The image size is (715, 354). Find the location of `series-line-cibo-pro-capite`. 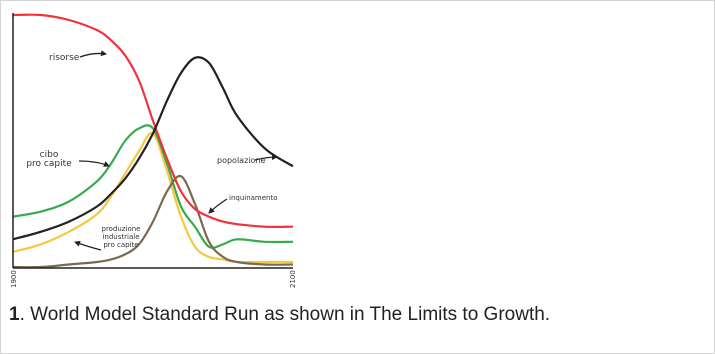

series-line-cibo-pro-capite is located at coordinates (153, 186).